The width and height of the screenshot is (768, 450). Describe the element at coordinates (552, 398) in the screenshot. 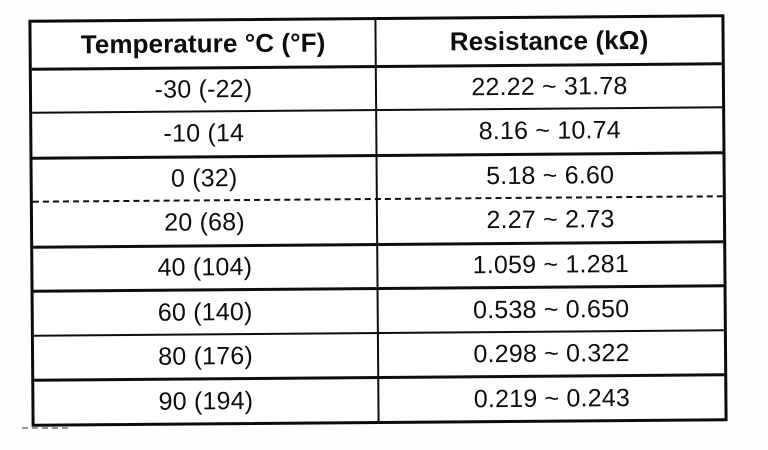

I see `resistance-cell: 0.219 ~ 0.243` at that location.